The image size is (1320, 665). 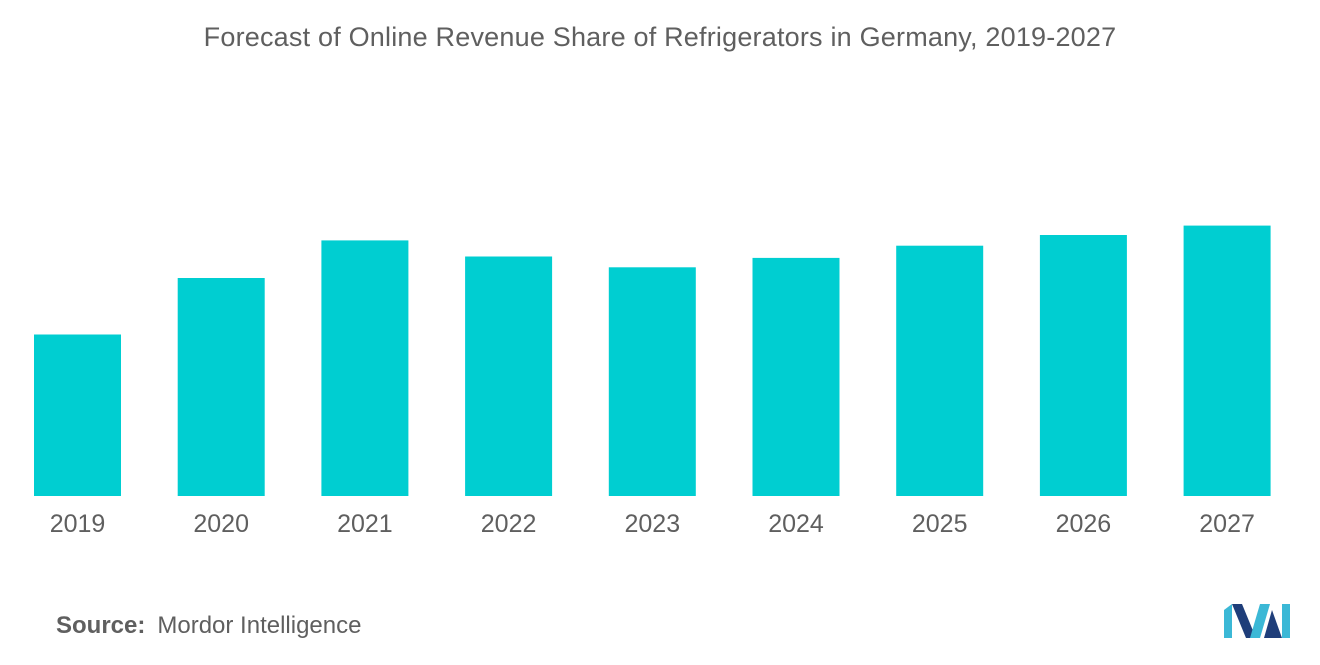 I want to click on bar-2023, so click(x=652, y=381).